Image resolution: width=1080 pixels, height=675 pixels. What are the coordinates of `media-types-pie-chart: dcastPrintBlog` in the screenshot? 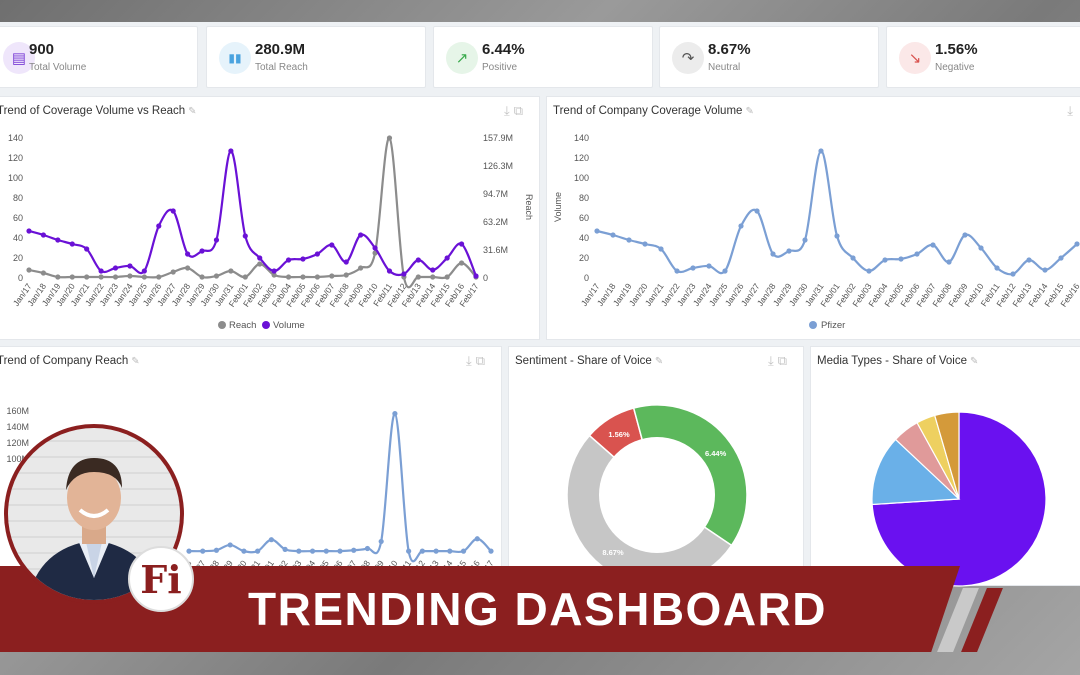 It's located at (959, 499).